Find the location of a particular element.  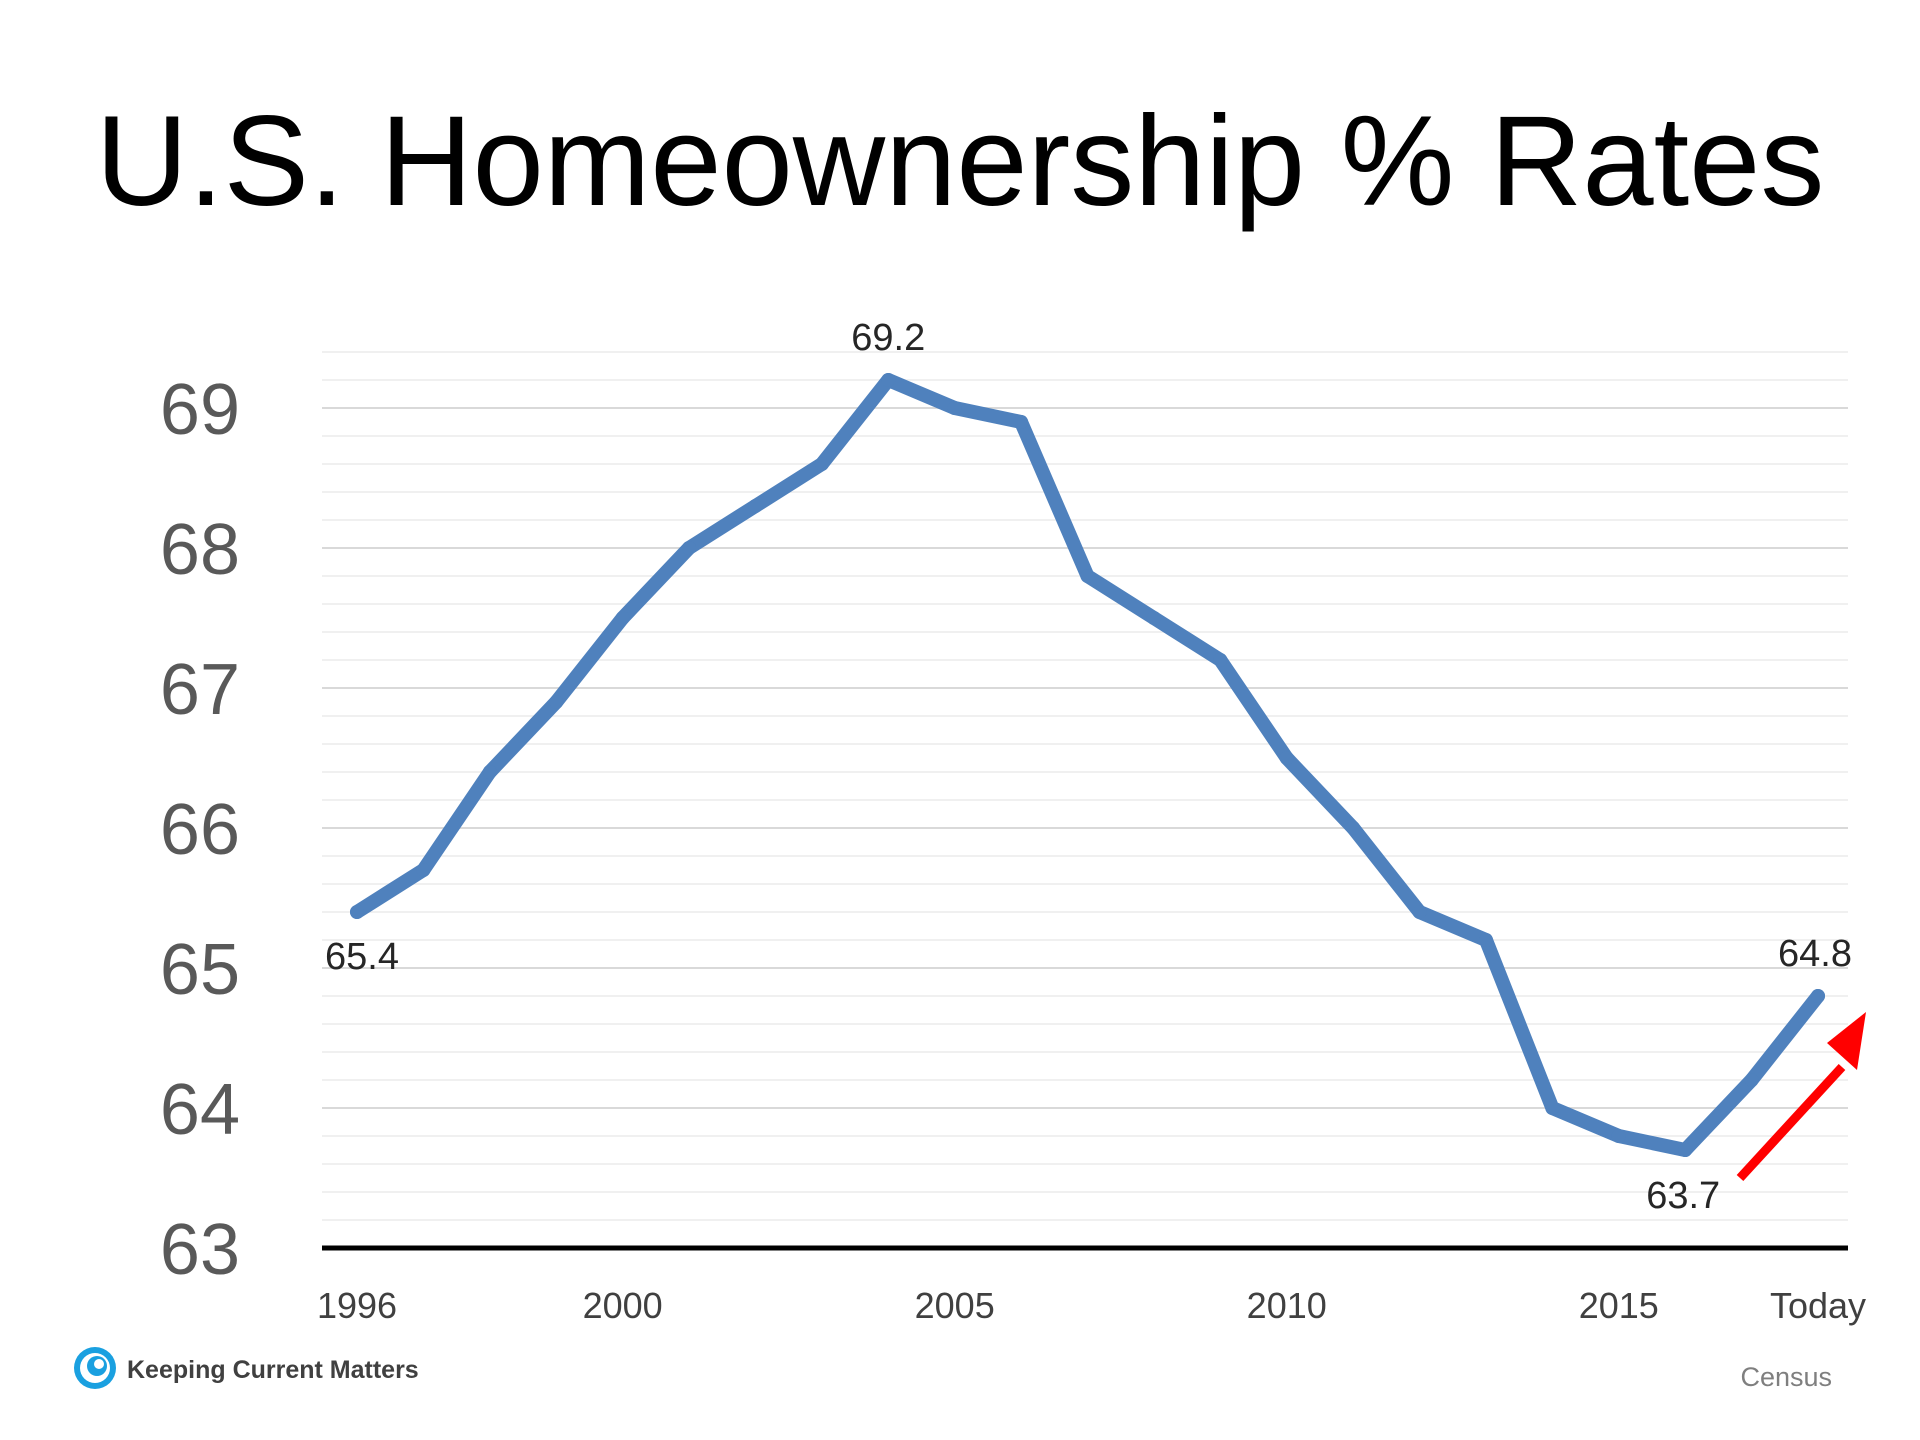

y-tick-label: 69 is located at coordinates (200, 410).